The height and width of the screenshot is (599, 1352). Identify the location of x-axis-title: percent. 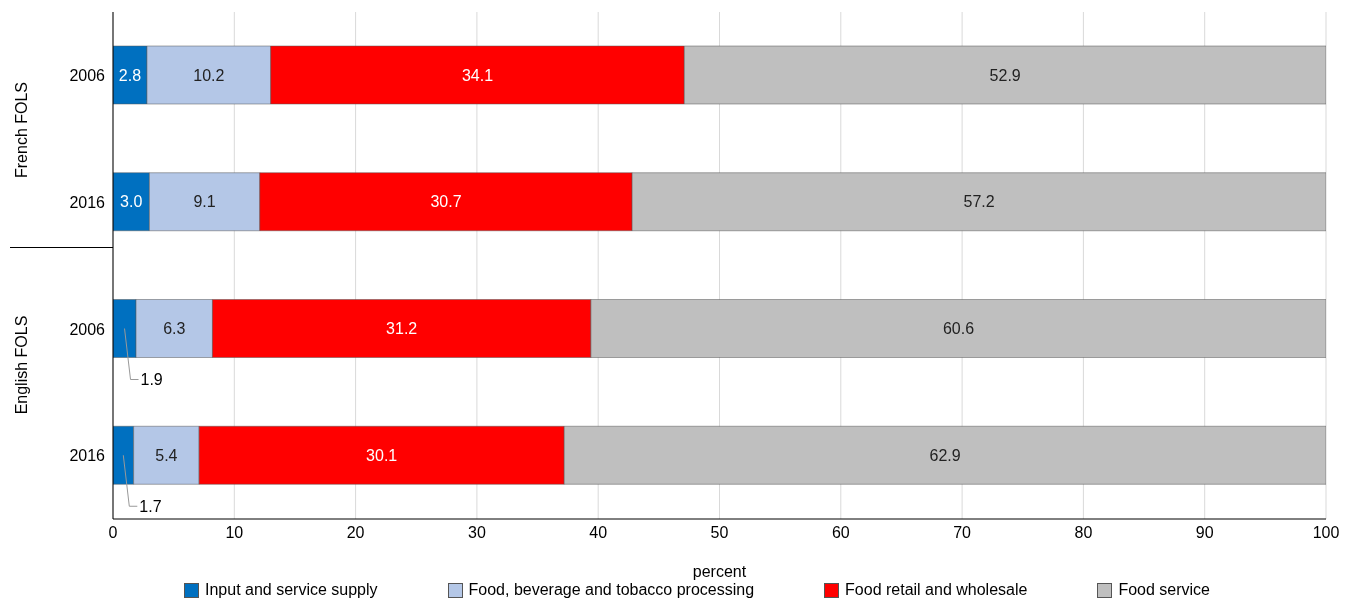
(719, 571).